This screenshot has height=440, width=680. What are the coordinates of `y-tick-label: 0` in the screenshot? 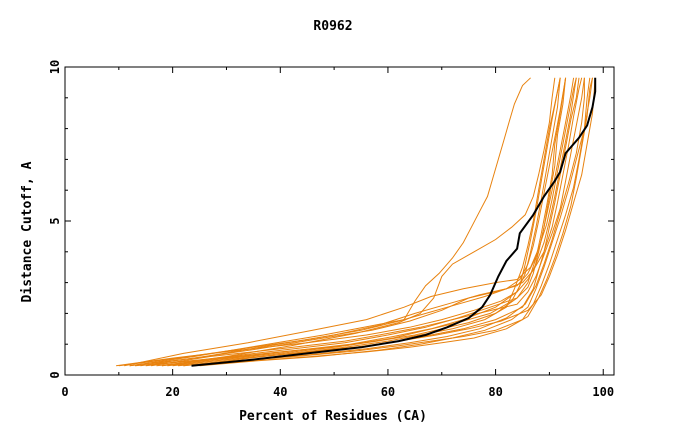 It's located at (55, 374).